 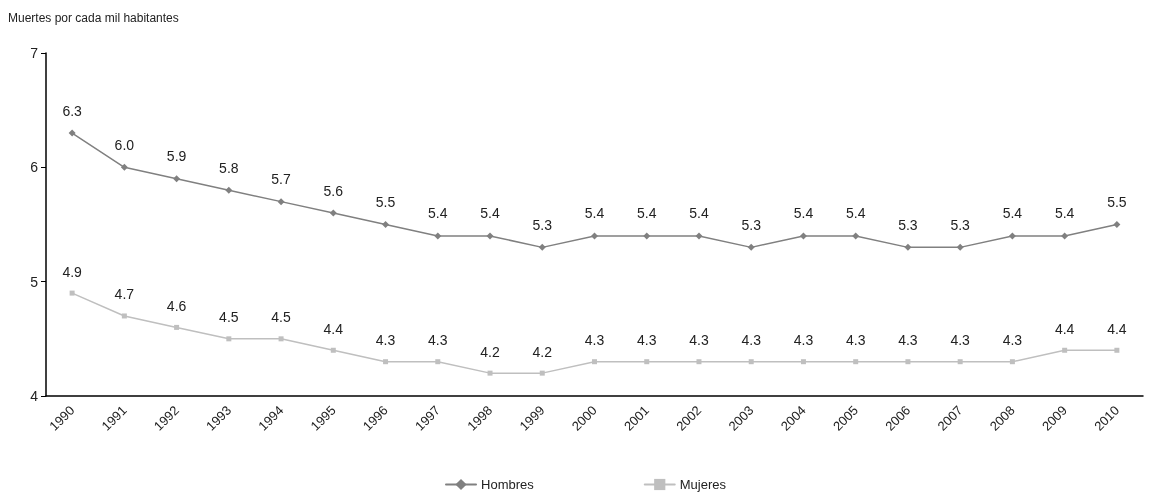 I want to click on y-tick-label: 7, so click(x=34, y=53).